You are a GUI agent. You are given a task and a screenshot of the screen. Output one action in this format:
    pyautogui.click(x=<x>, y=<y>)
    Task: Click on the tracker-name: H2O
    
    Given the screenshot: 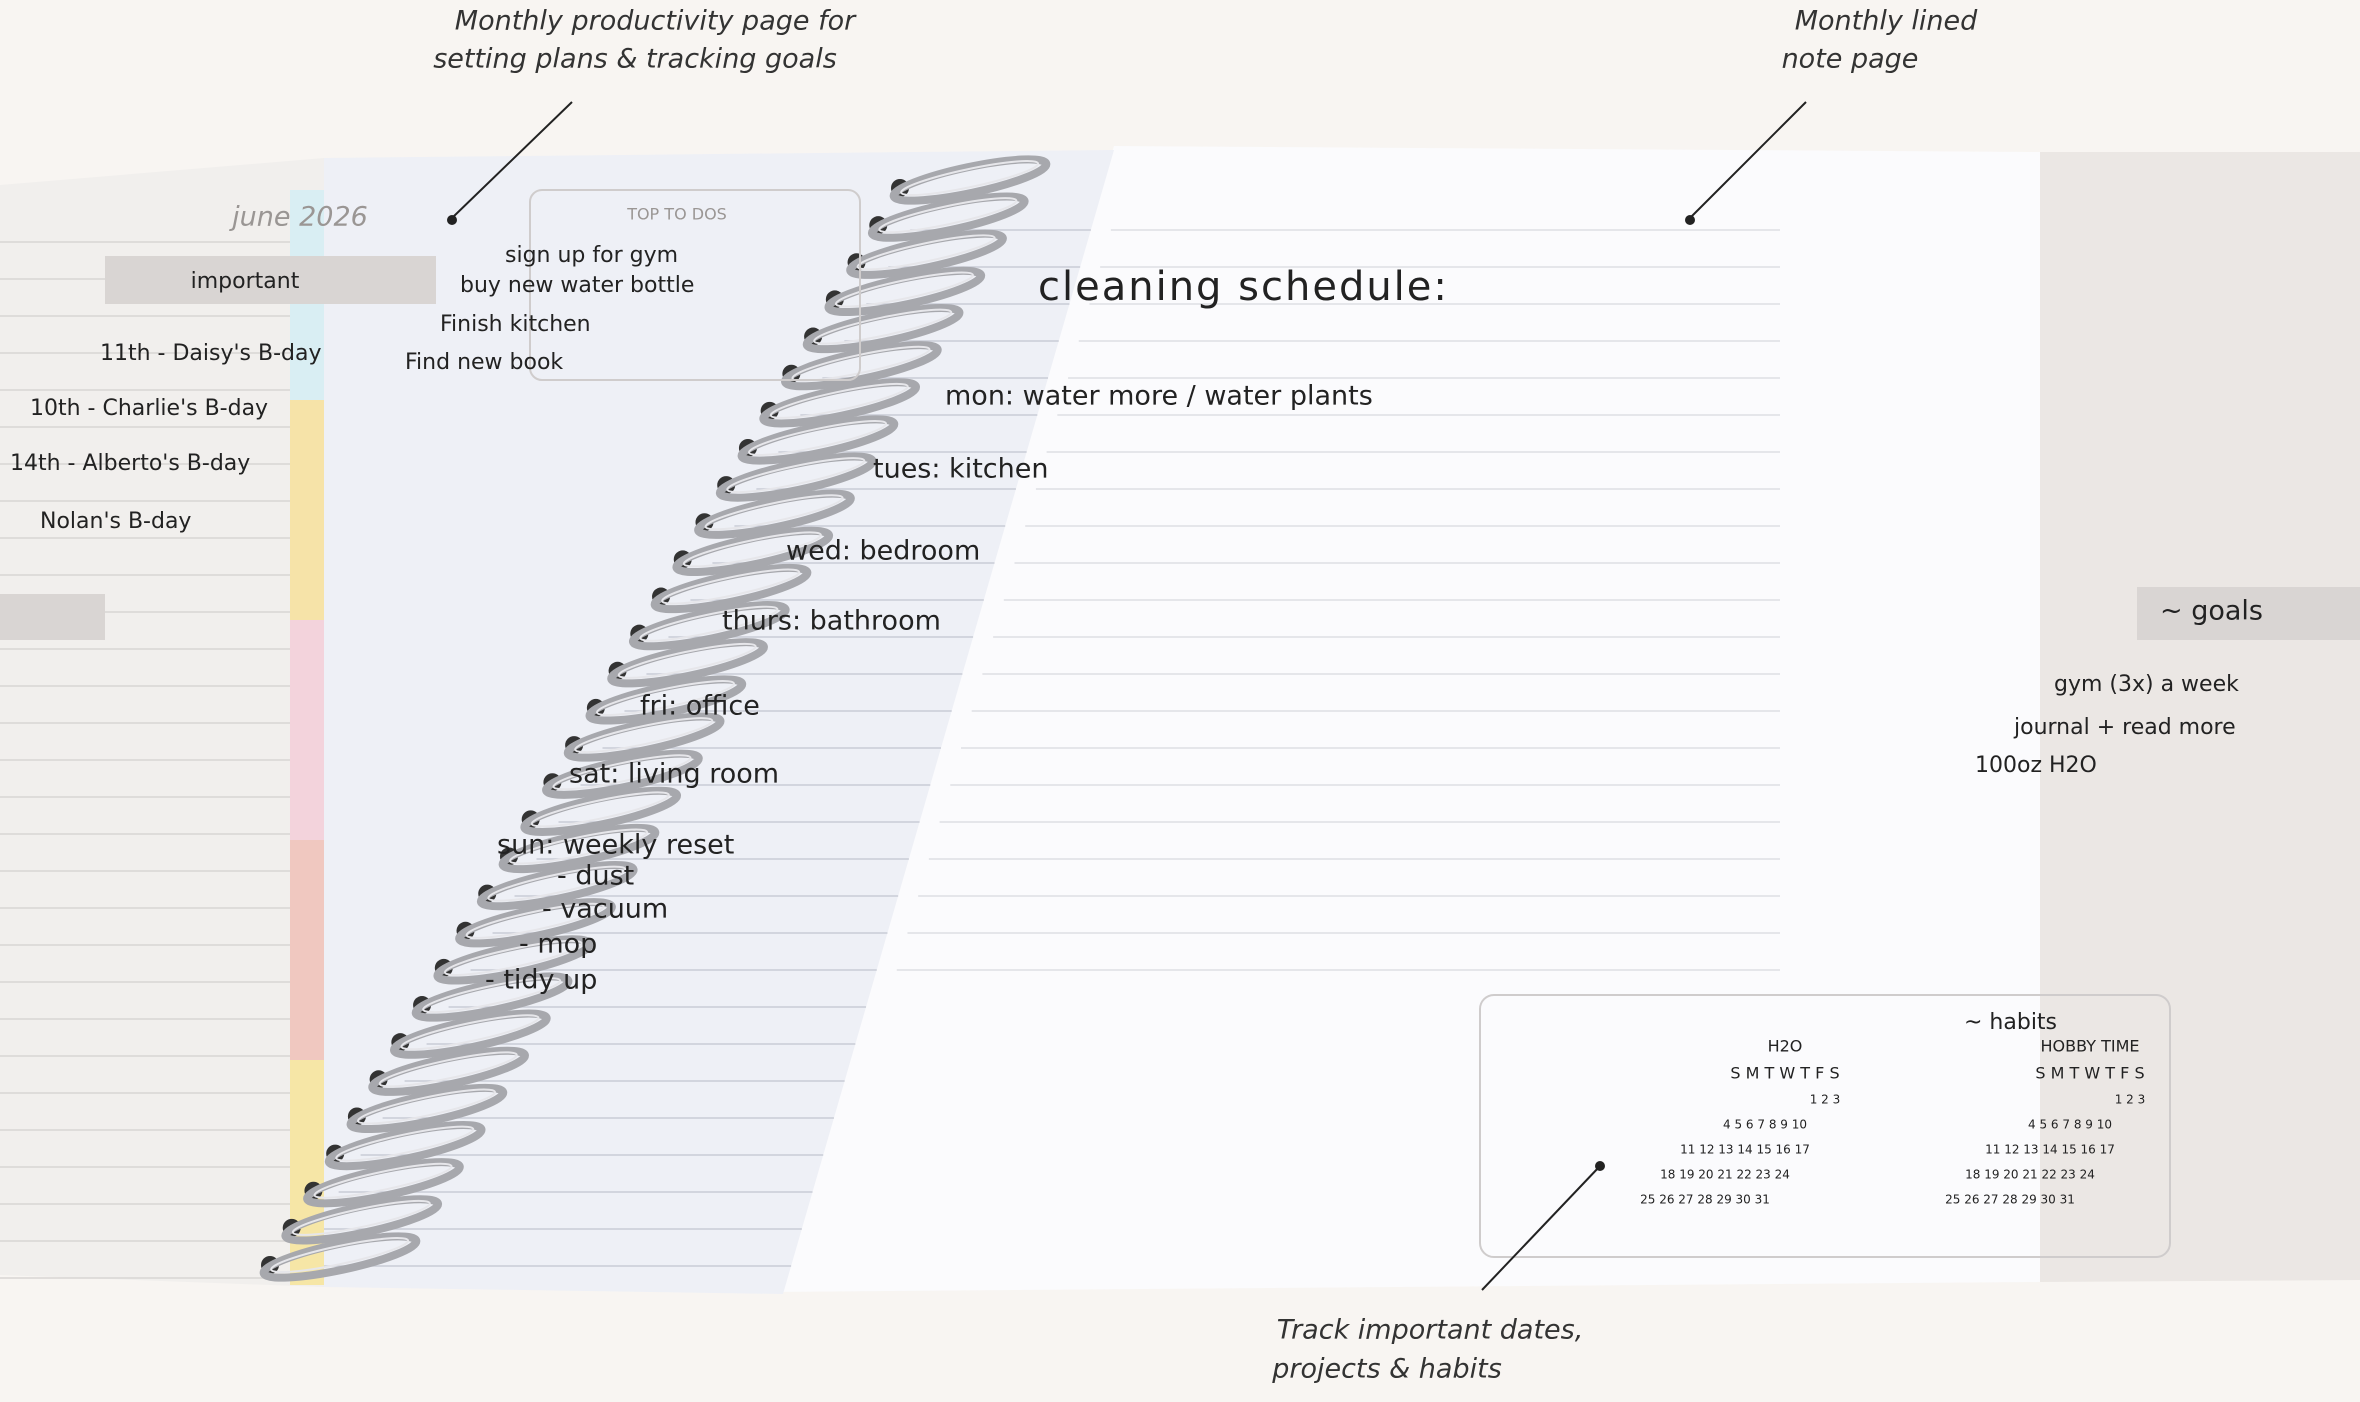 What is the action you would take?
    pyautogui.click(x=1785, y=1046)
    